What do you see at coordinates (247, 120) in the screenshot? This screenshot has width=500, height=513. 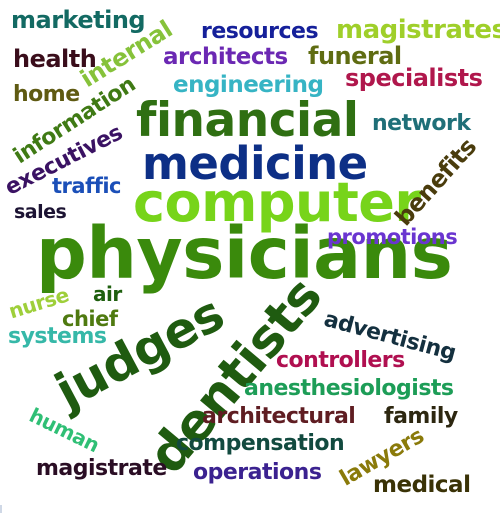 I see `word-financial: financial` at bounding box center [247, 120].